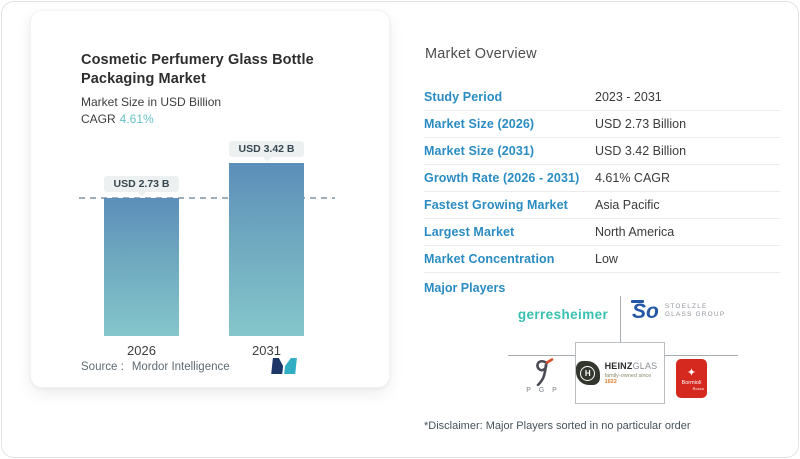 The width and height of the screenshot is (800, 459). Describe the element at coordinates (207, 198) in the screenshot. I see `baseline-dashed-line` at that location.